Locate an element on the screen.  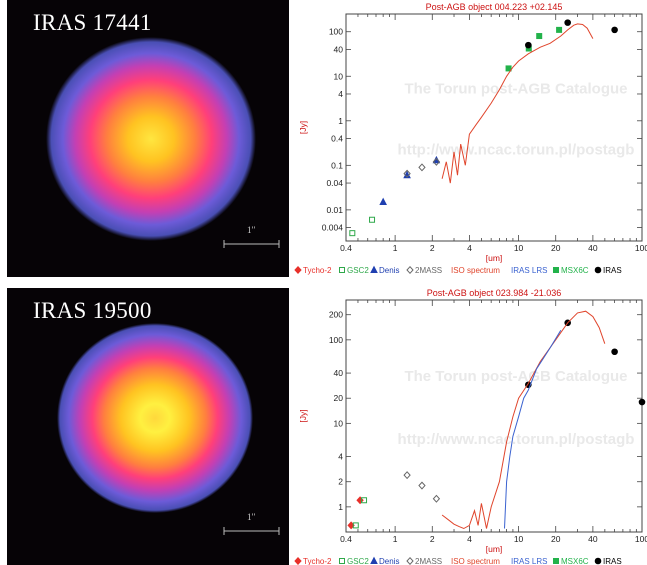
y-tick-label: 2 is located at coordinates (340, 482).